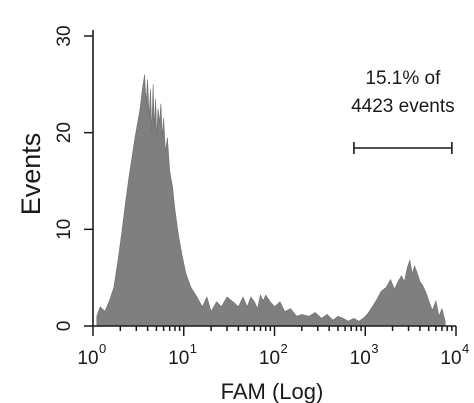  What do you see at coordinates (465, 348) in the screenshot?
I see `x-tick-exponent: 4` at bounding box center [465, 348].